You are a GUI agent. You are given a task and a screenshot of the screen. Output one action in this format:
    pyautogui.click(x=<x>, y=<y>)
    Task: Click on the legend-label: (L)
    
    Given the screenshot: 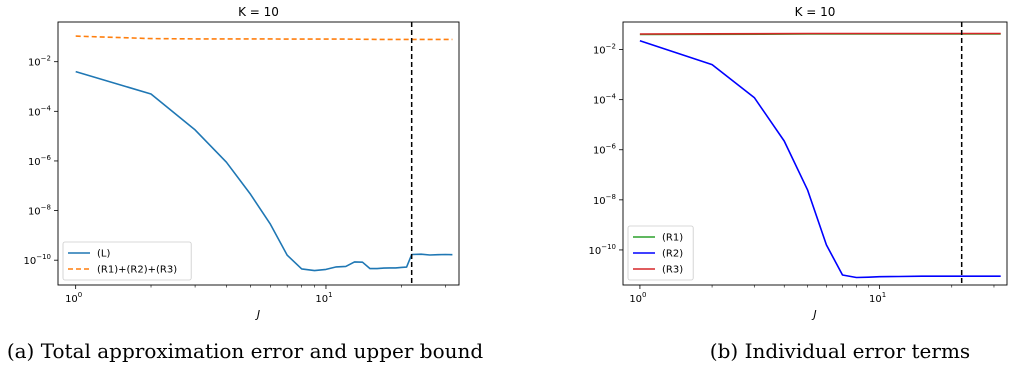 What is the action you would take?
    pyautogui.click(x=103, y=254)
    